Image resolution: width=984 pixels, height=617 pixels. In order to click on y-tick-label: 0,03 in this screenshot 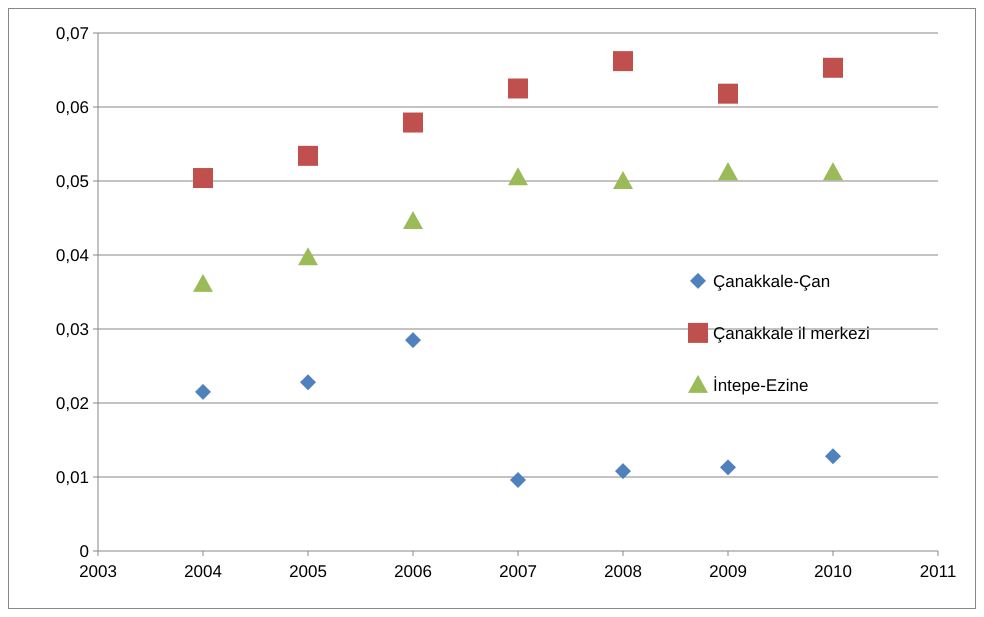, I will do `click(72, 329)`.